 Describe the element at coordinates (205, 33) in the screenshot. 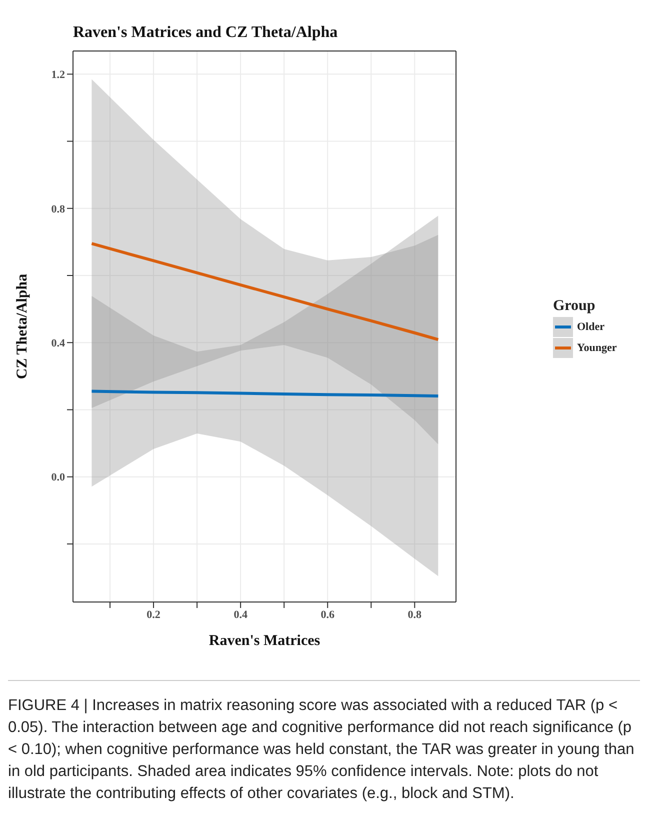

I see `chart-title: Raven's Matrices and CZ Theta/Alpha` at that location.